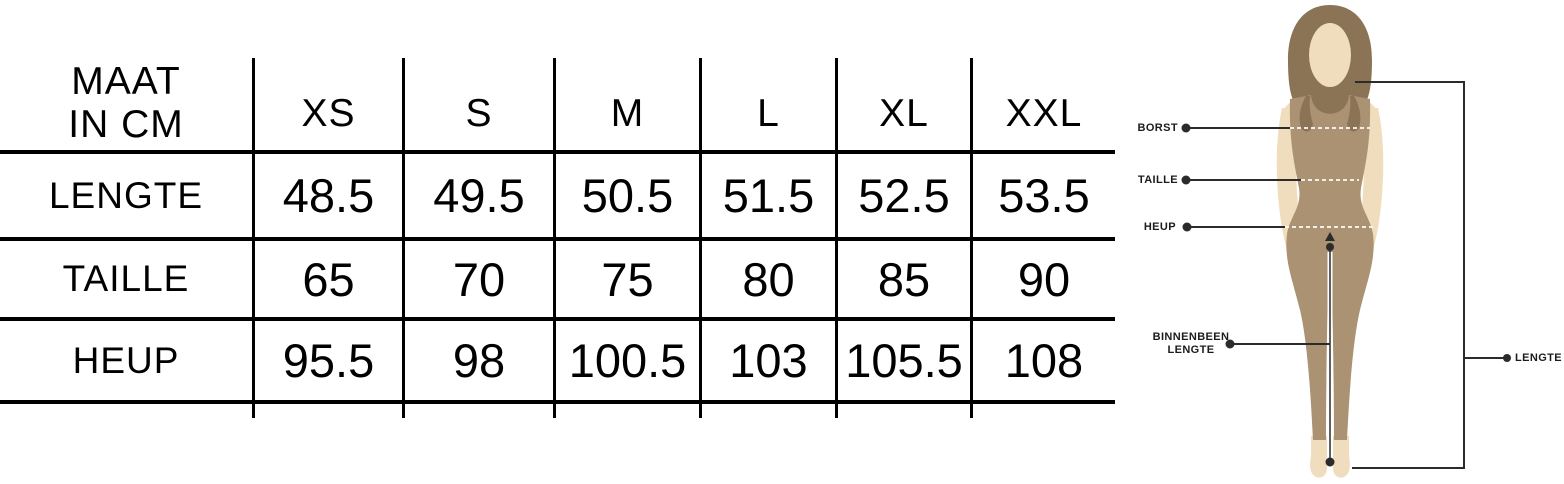 The width and height of the screenshot is (1564, 484). What do you see at coordinates (1408, 275) in the screenshot?
I see `lengte-bracket` at bounding box center [1408, 275].